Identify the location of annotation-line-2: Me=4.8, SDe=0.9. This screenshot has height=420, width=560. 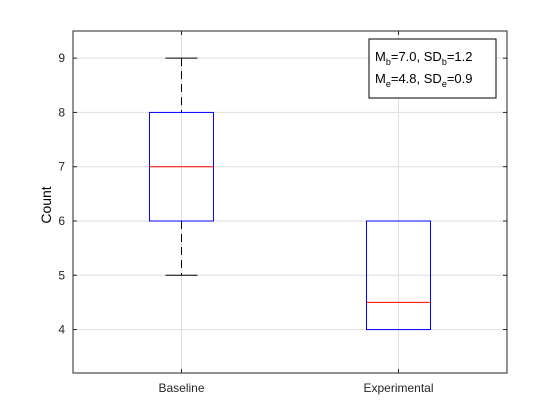
(424, 80).